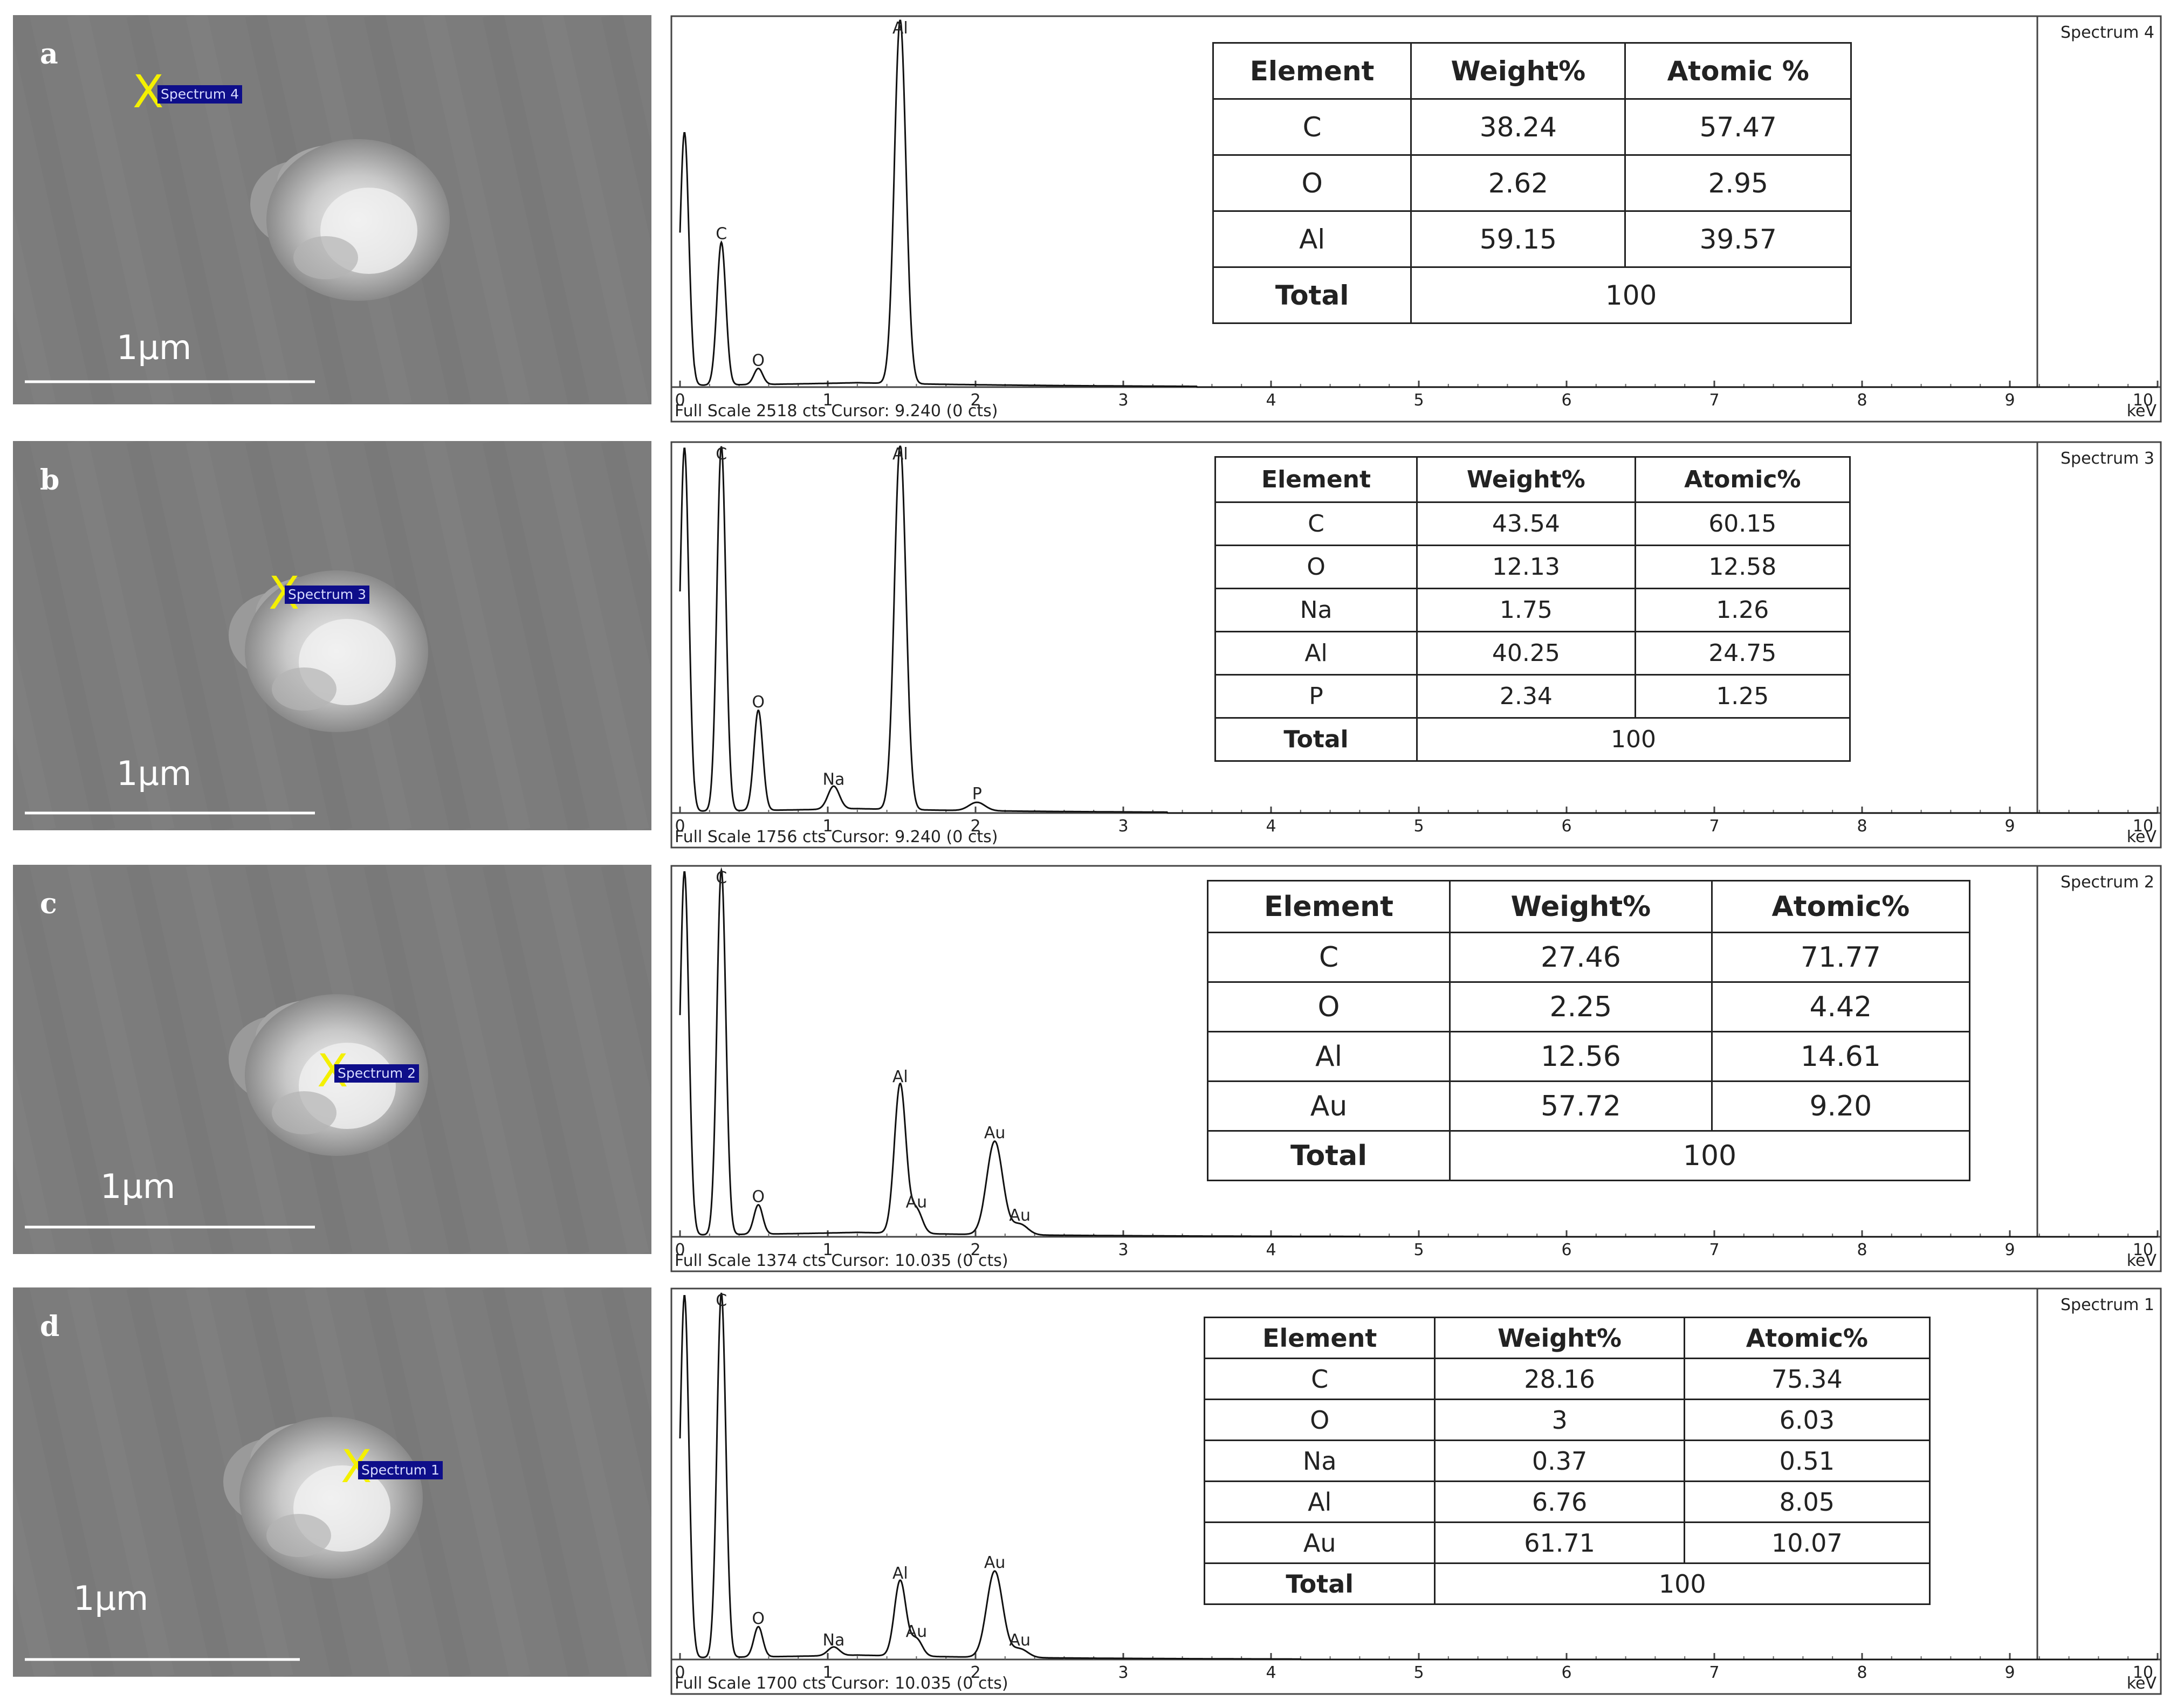 The width and height of the screenshot is (2177, 1708). I want to click on table-row: Na 1.75 1.26, so click(1532, 610).